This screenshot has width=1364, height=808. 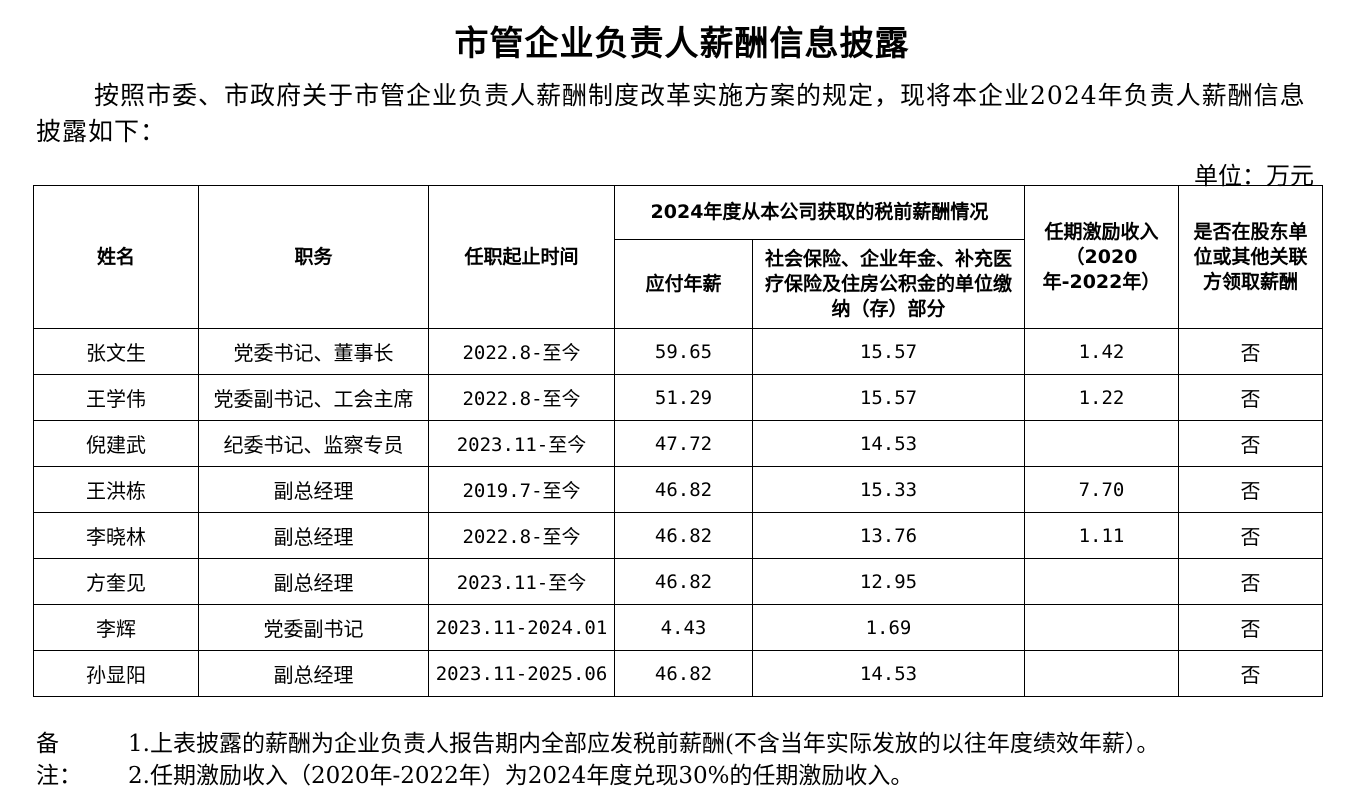 I want to click on header-position: 职务, so click(x=313, y=257).